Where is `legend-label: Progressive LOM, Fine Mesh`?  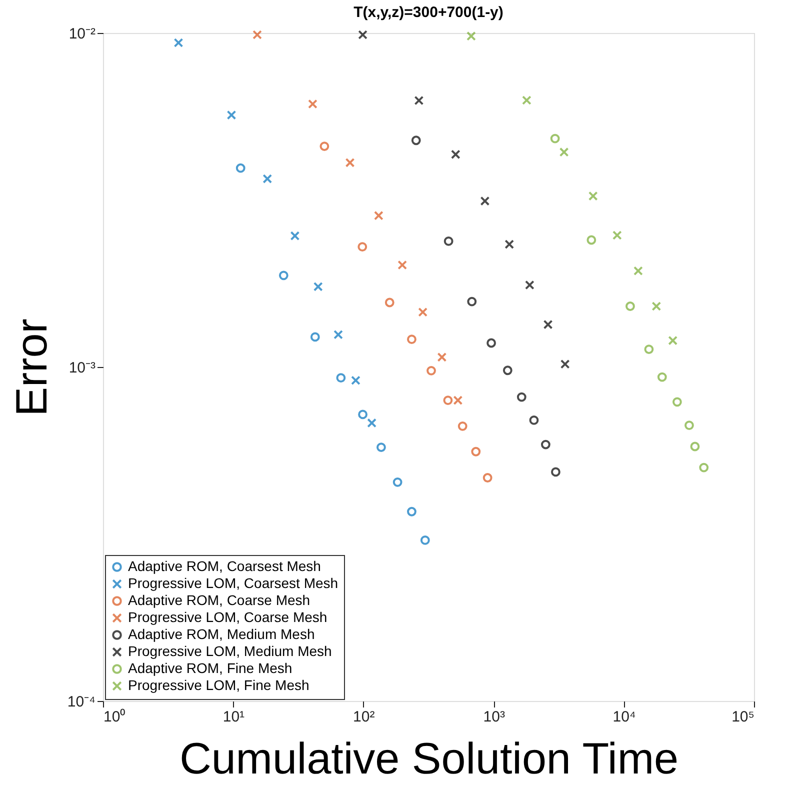
legend-label: Progressive LOM, Fine Mesh is located at coordinates (219, 685).